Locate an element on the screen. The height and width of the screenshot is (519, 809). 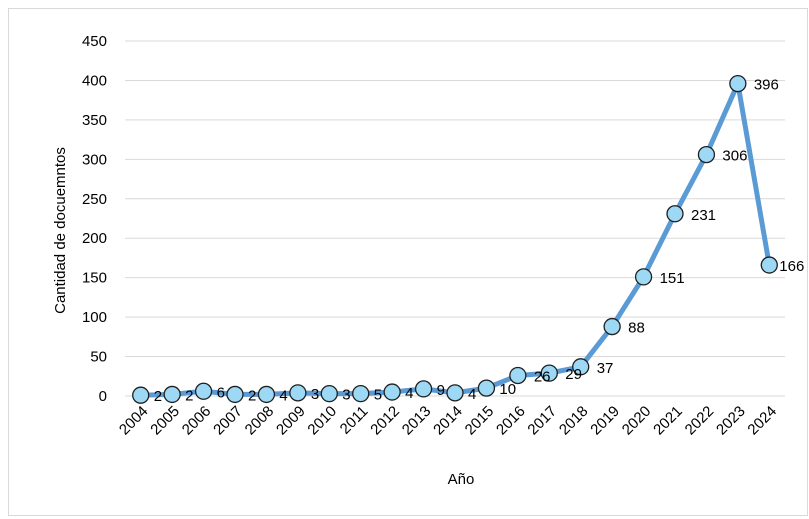
x-tick-label: 2011 is located at coordinates (354, 420).